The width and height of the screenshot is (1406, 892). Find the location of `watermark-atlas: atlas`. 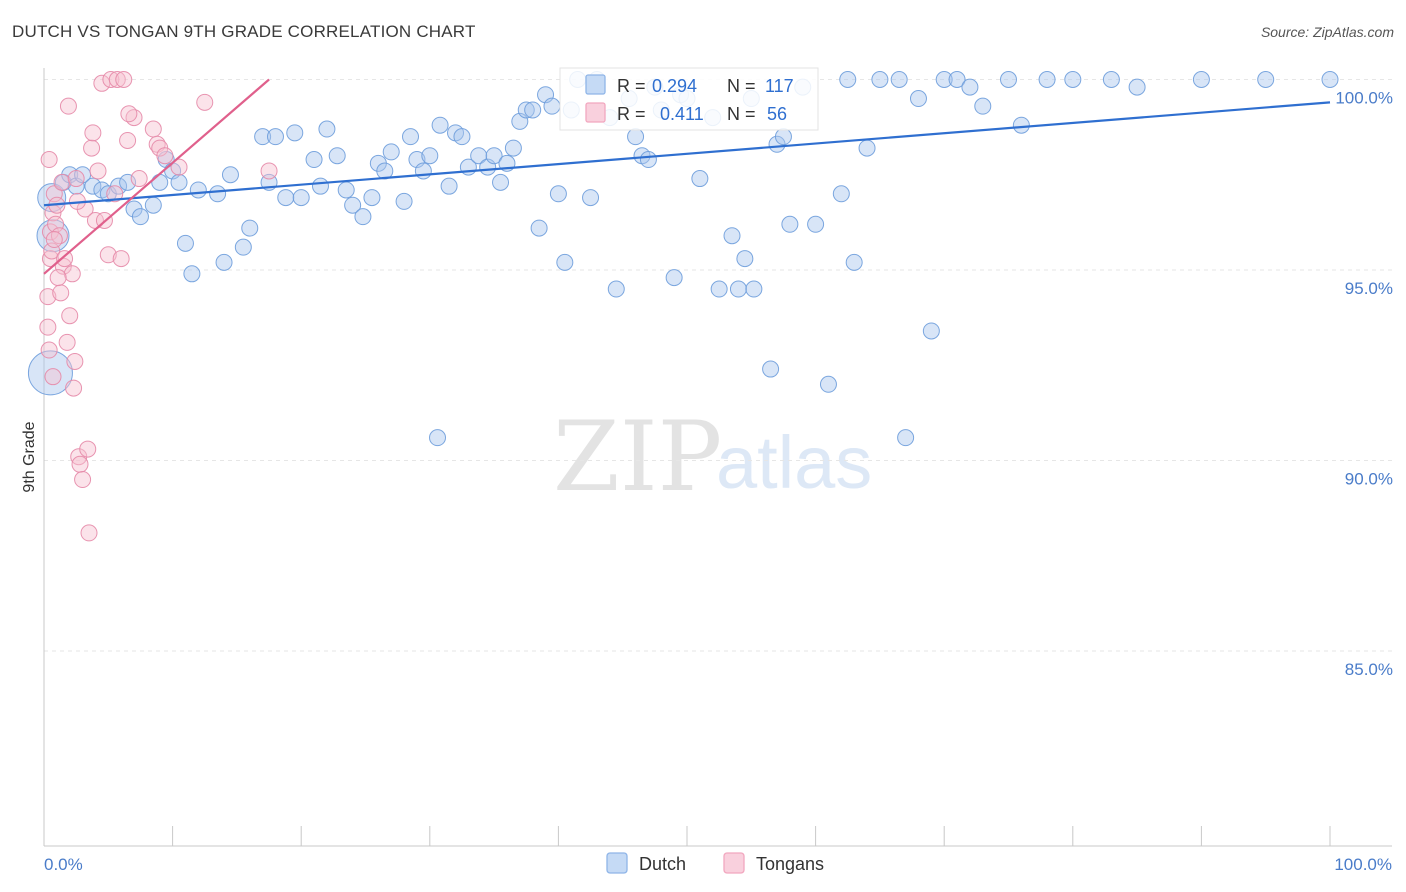

watermark-atlas: atlas is located at coordinates (794, 462).